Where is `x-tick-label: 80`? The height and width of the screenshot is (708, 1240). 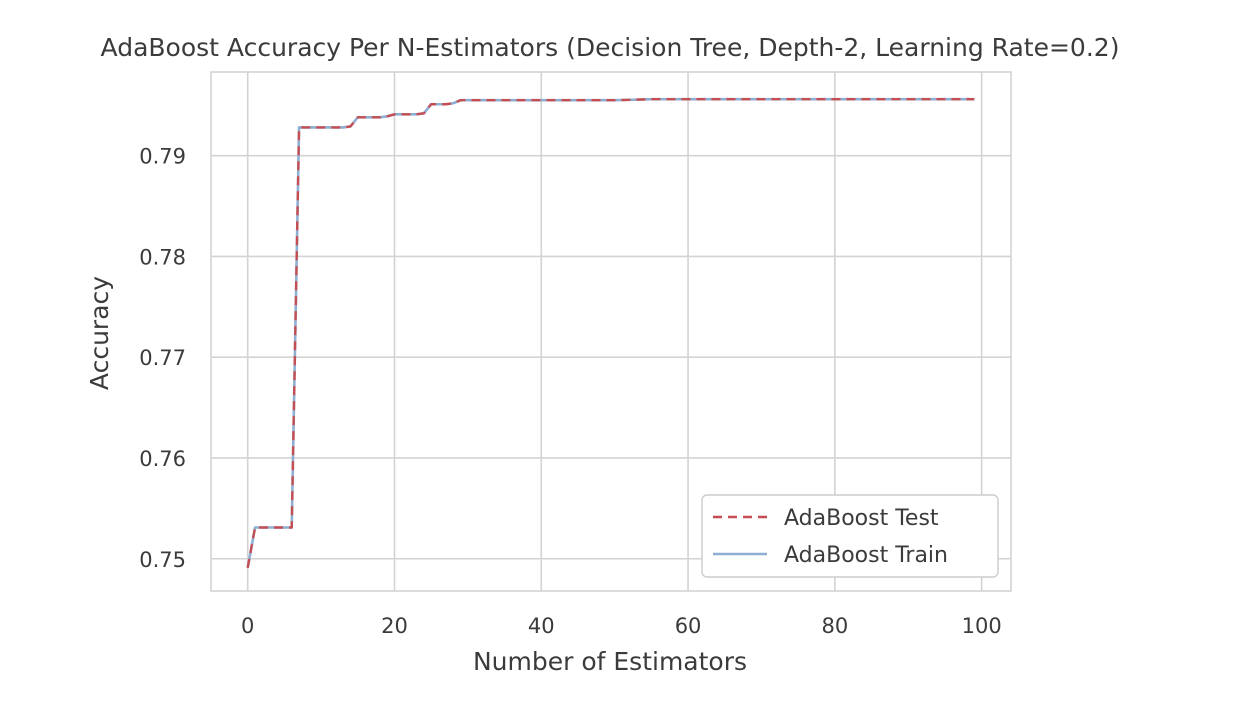 x-tick-label: 80 is located at coordinates (834, 626).